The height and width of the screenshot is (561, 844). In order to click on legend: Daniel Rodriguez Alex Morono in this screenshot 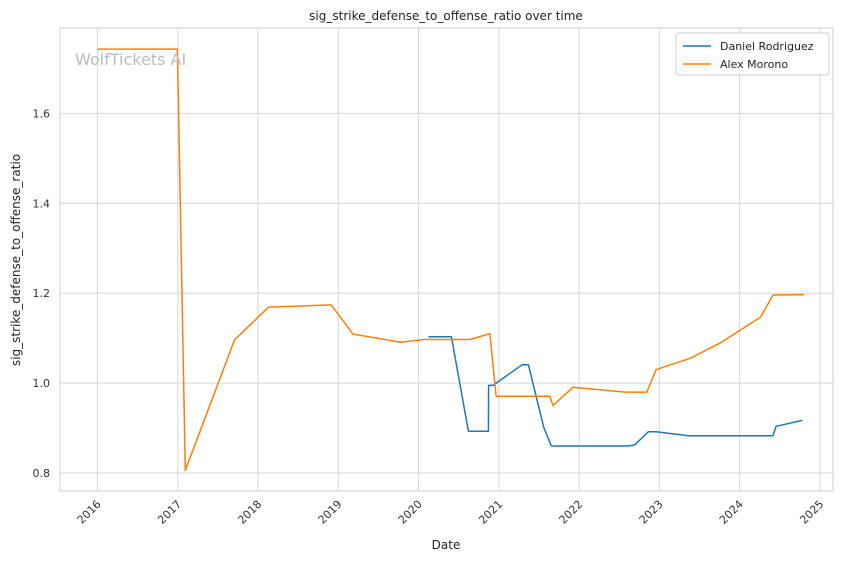, I will do `click(752, 54)`.